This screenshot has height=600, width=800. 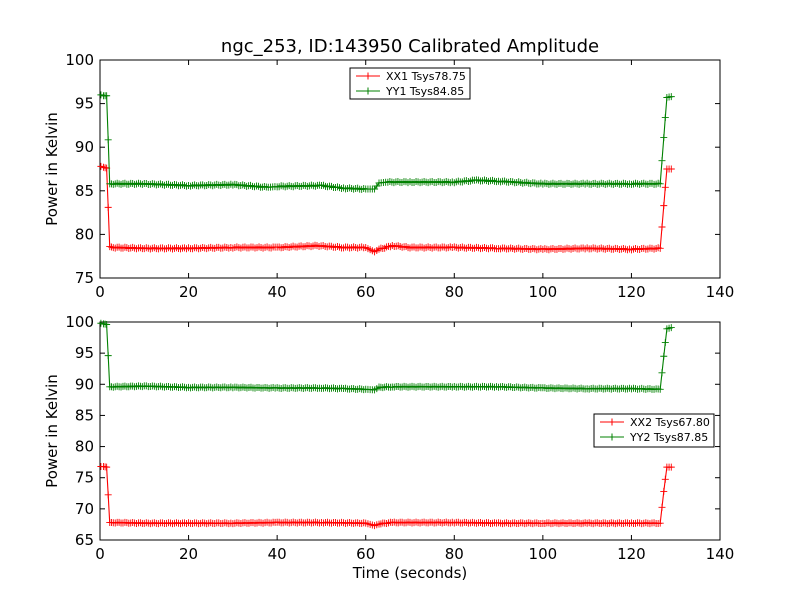 What do you see at coordinates (79, 322) in the screenshot?
I see `y-tick-label: 100` at bounding box center [79, 322].